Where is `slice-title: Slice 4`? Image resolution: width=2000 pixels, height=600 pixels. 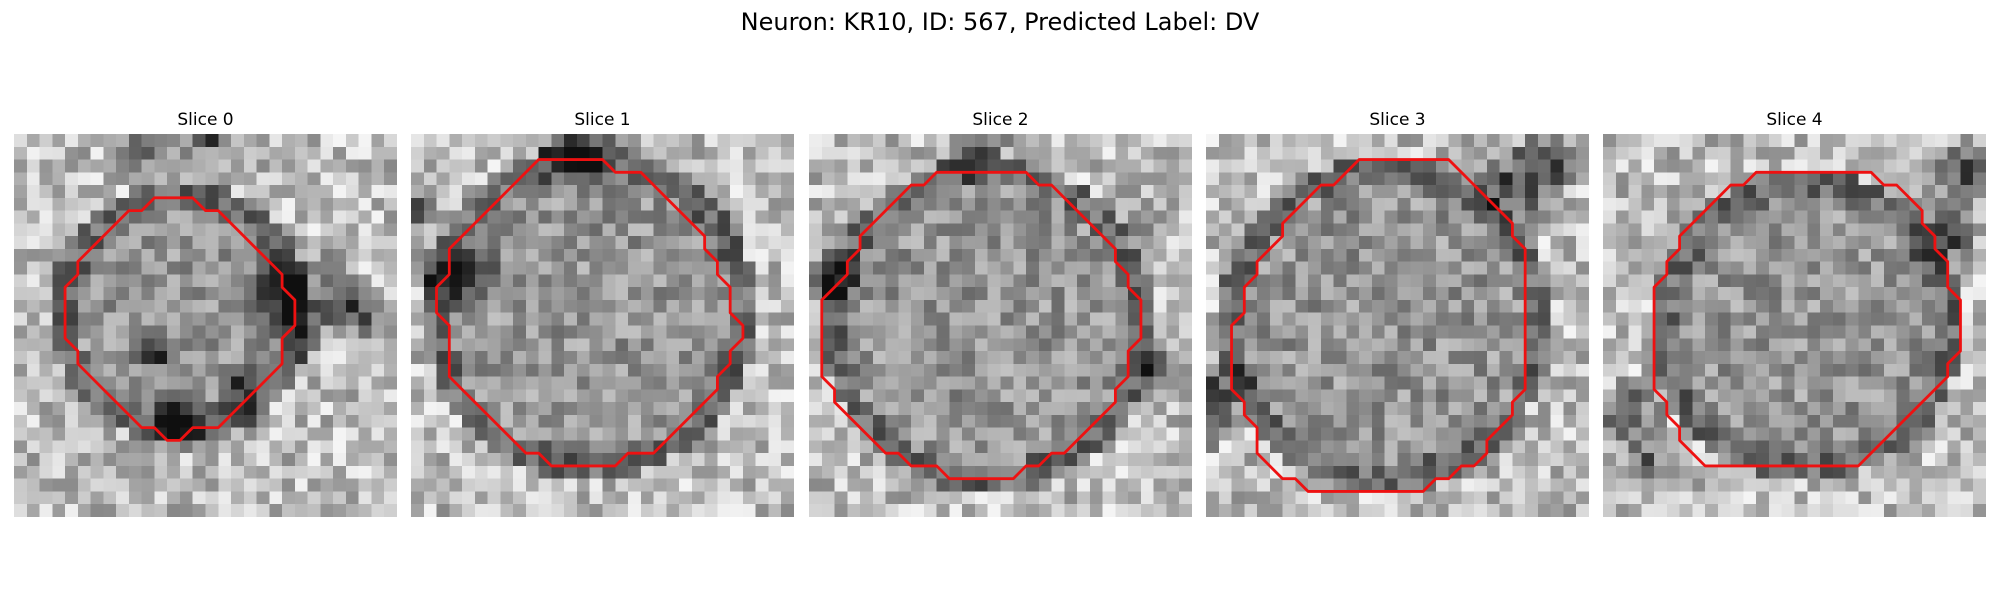
slice-title: Slice 4 is located at coordinates (1794, 120).